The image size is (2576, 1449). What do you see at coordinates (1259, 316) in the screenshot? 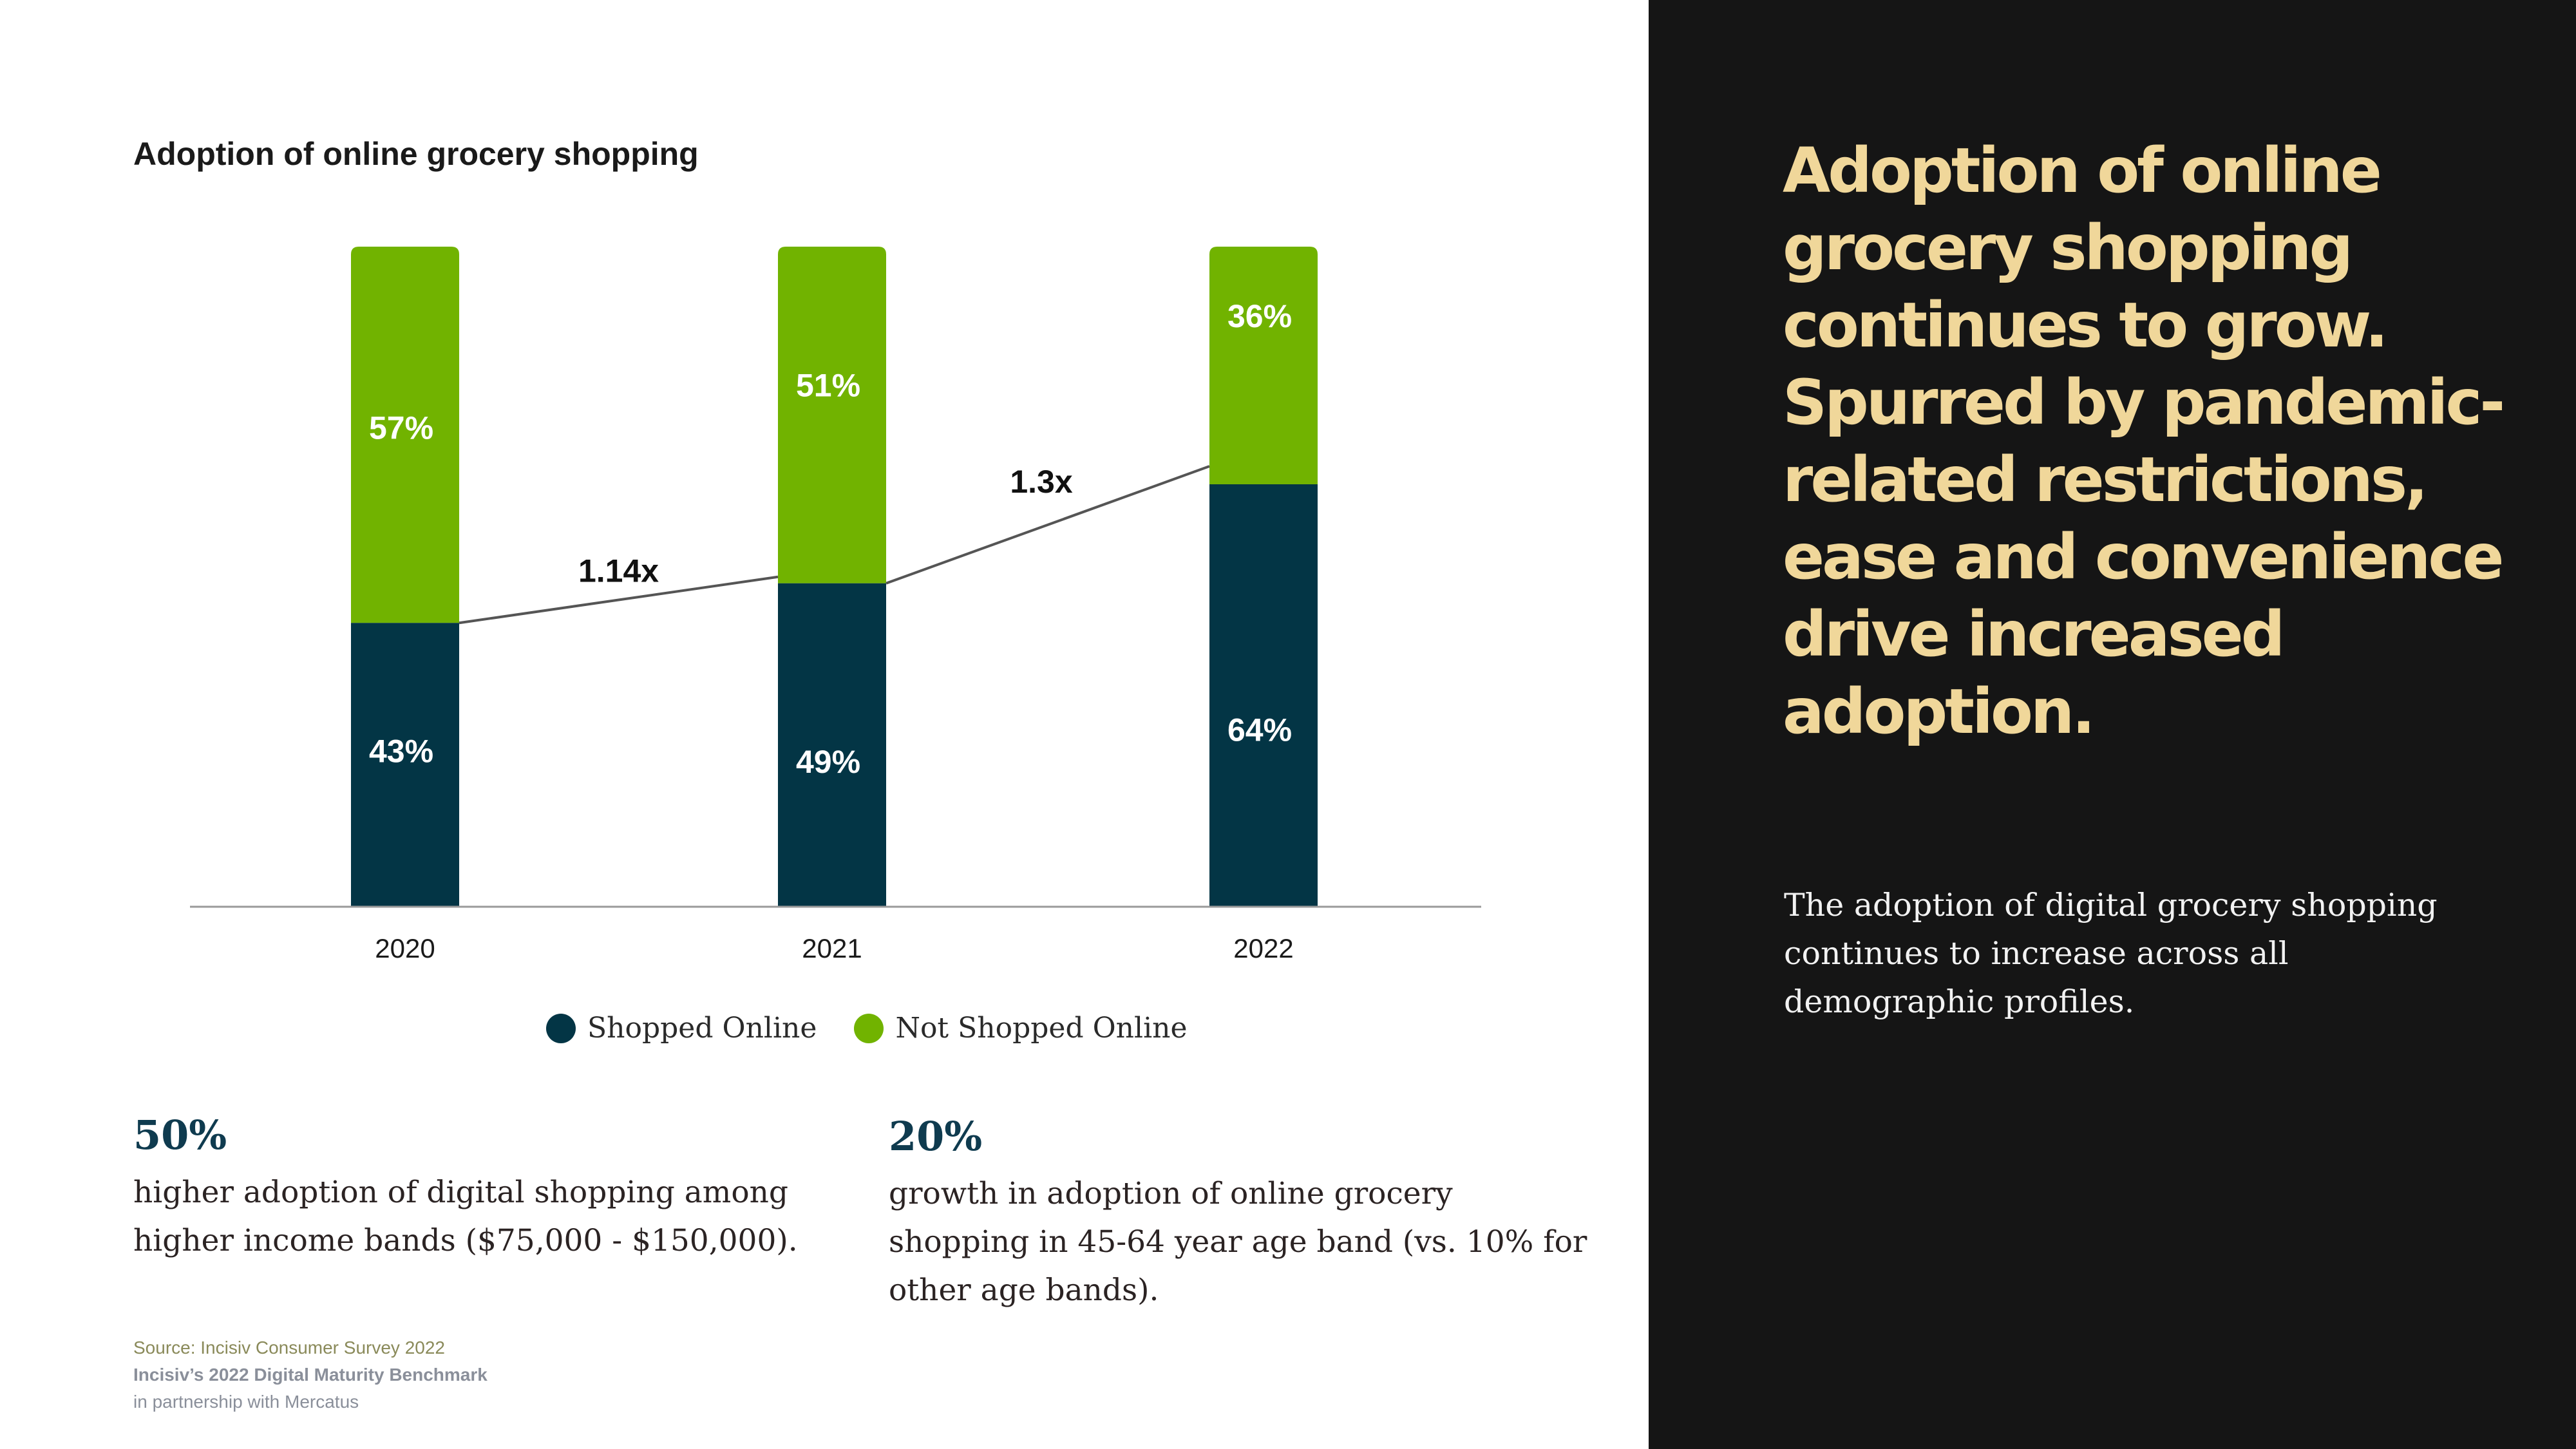
I see `data-label-not-shopped-2022: 36%` at bounding box center [1259, 316].